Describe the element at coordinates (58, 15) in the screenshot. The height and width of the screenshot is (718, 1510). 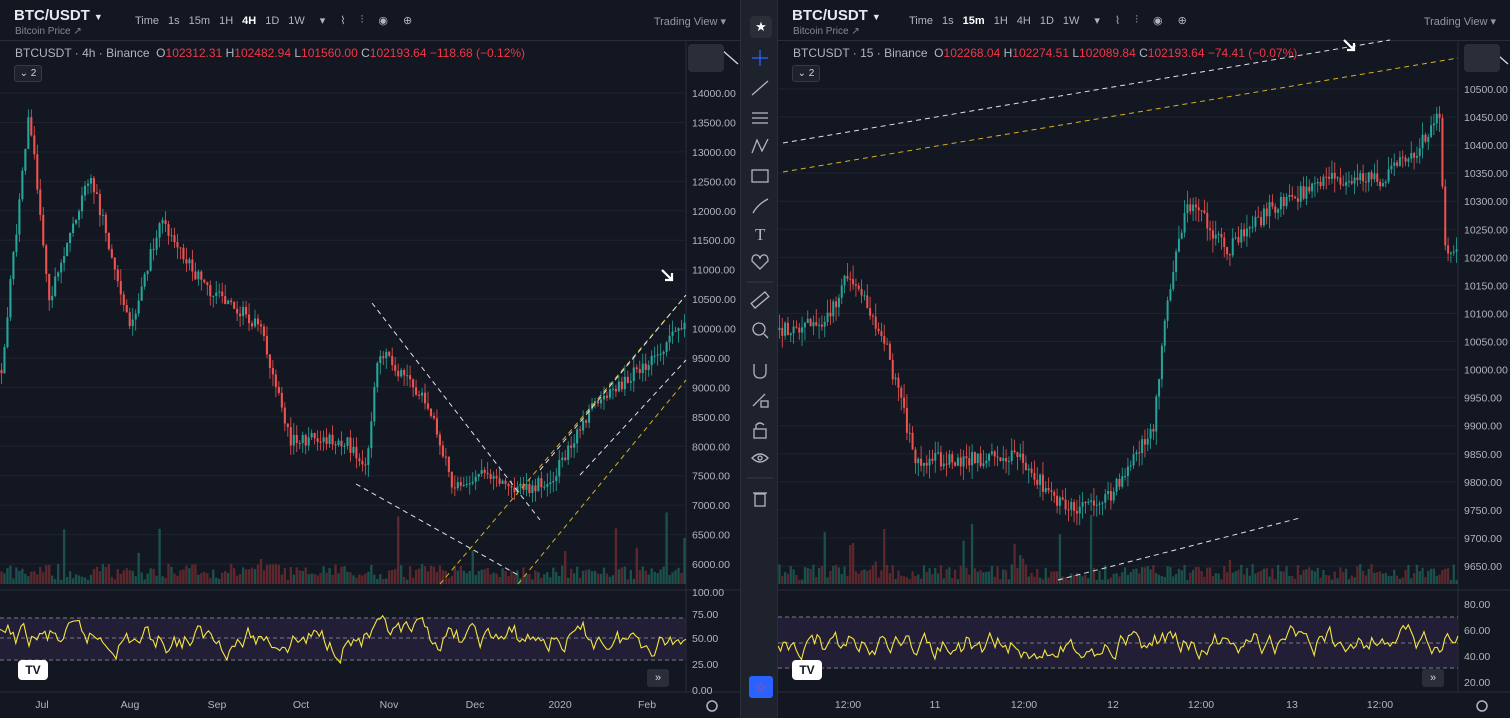
I see `left-symbol-selector: BTC/USDT ▼` at that location.